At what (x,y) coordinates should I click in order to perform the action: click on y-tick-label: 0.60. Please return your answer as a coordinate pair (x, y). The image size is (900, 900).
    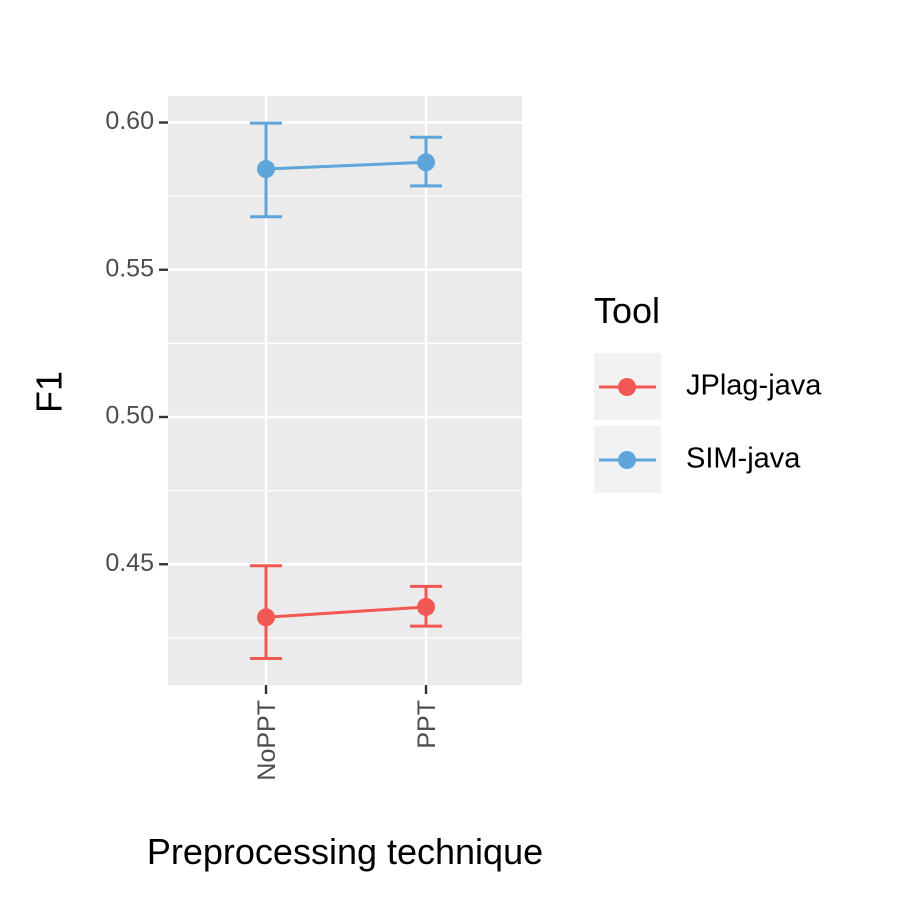
    Looking at the image, I should click on (129, 121).